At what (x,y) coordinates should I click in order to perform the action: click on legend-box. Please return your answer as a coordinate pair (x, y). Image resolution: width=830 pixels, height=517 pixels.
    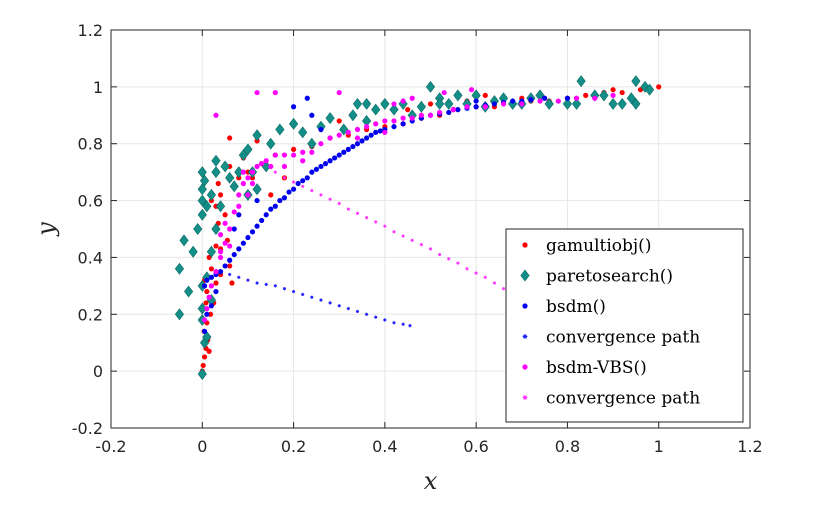
    Looking at the image, I should click on (624, 325).